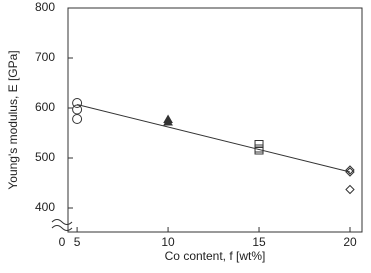 This screenshot has width=371, height=273. Describe the element at coordinates (45, 107) in the screenshot. I see `y-tick-label: 600` at that location.